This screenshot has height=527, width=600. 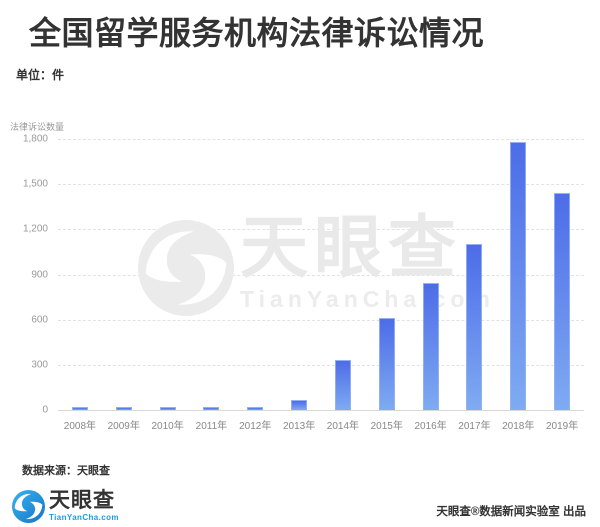 What do you see at coordinates (211, 408) in the screenshot?
I see `bar-2011年` at bounding box center [211, 408].